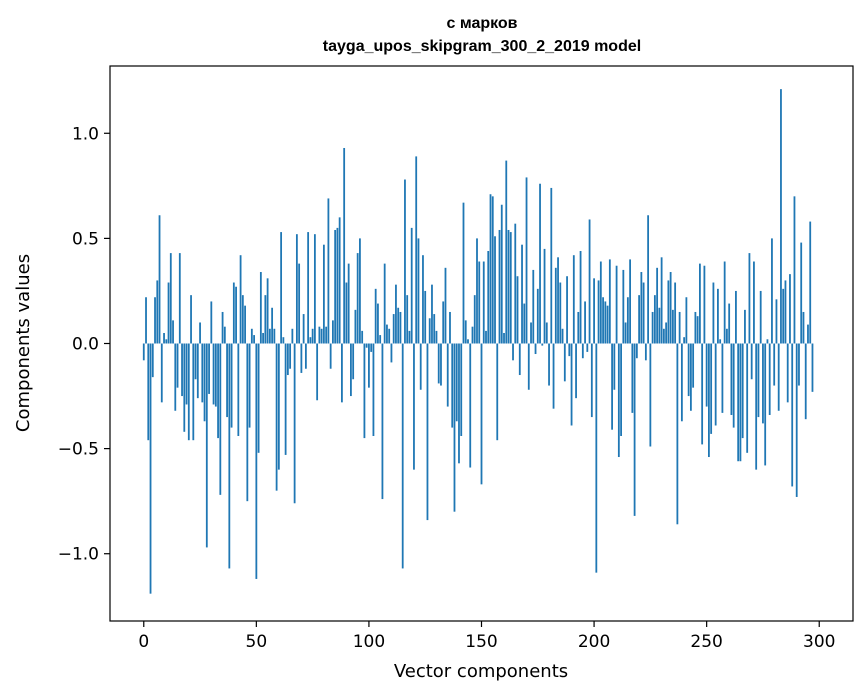 Image resolution: width=867 pixels, height=696 pixels. I want to click on x-axis-label: Vector components, so click(481, 671).